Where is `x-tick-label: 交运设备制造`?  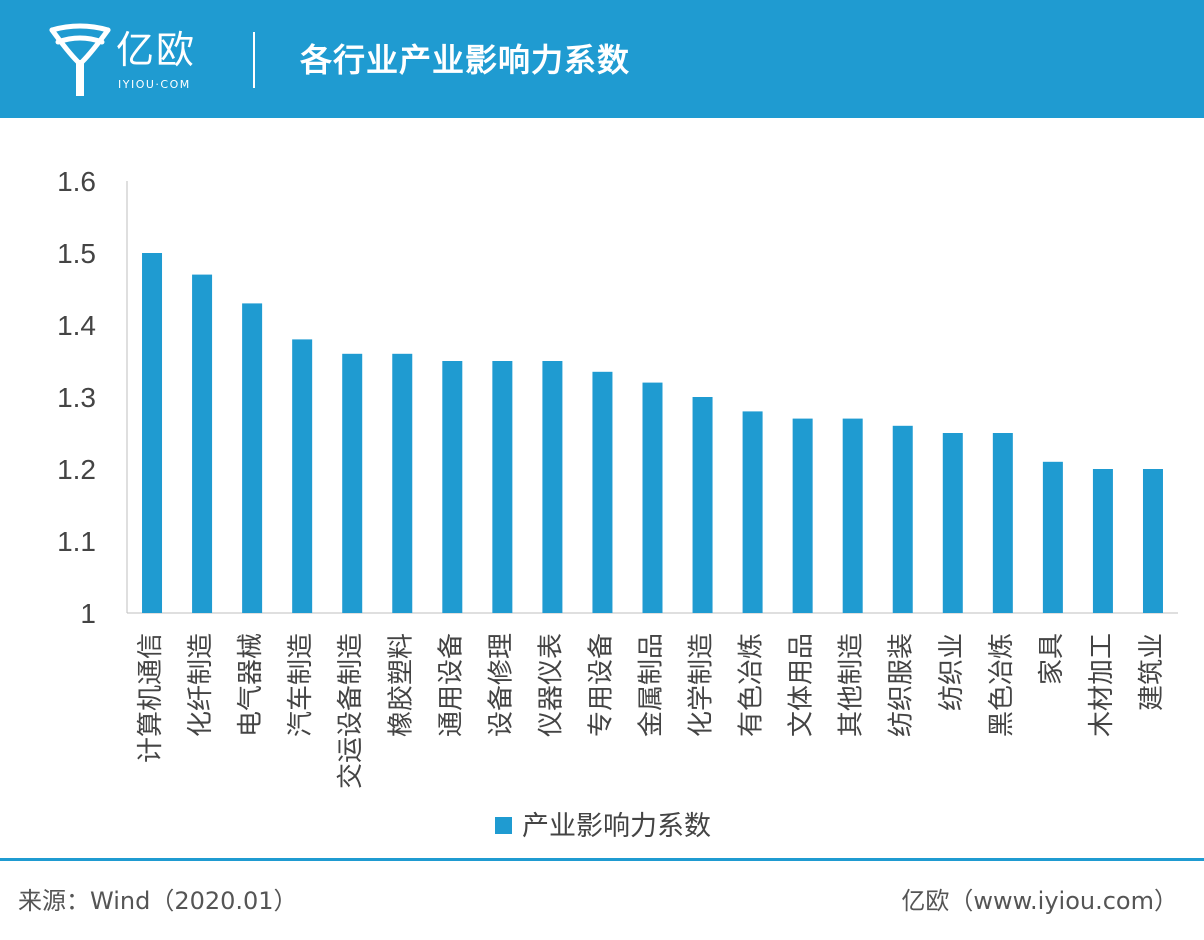 x-tick-label: 交运设备制造 is located at coordinates (351, 711).